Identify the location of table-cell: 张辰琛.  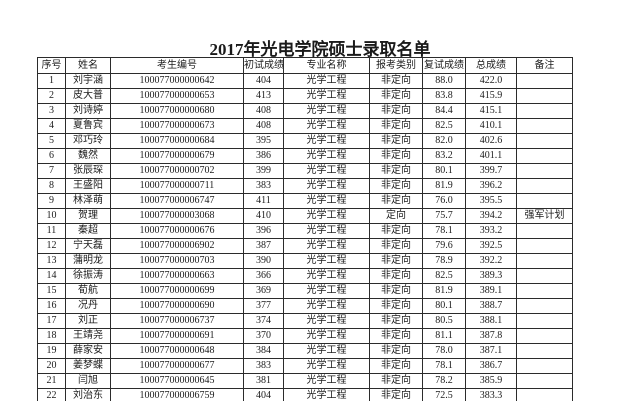
(88, 171).